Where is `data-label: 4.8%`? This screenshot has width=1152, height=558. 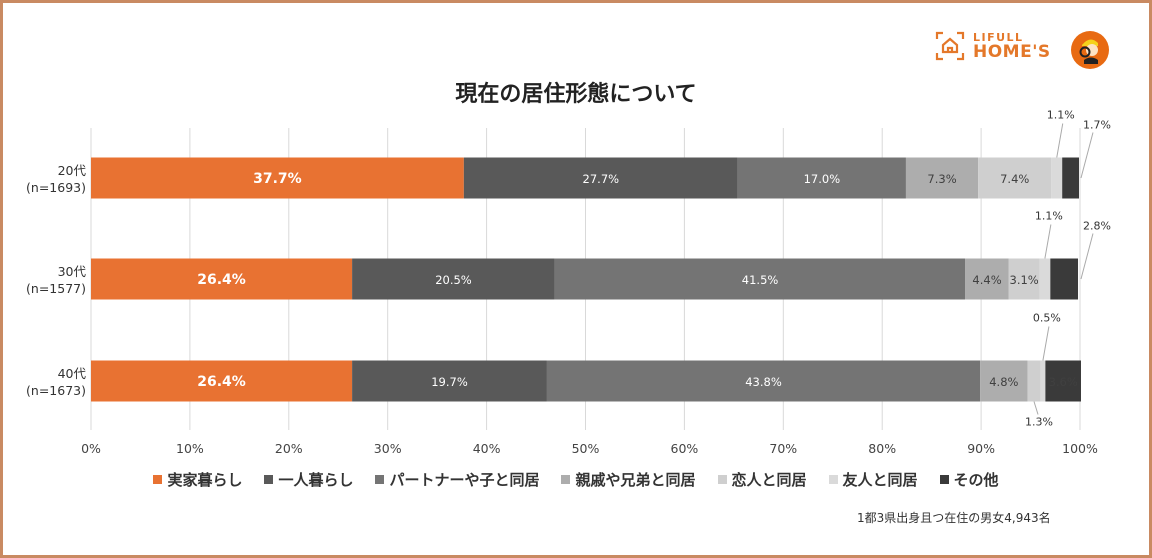
data-label: 4.8% is located at coordinates (1003, 382).